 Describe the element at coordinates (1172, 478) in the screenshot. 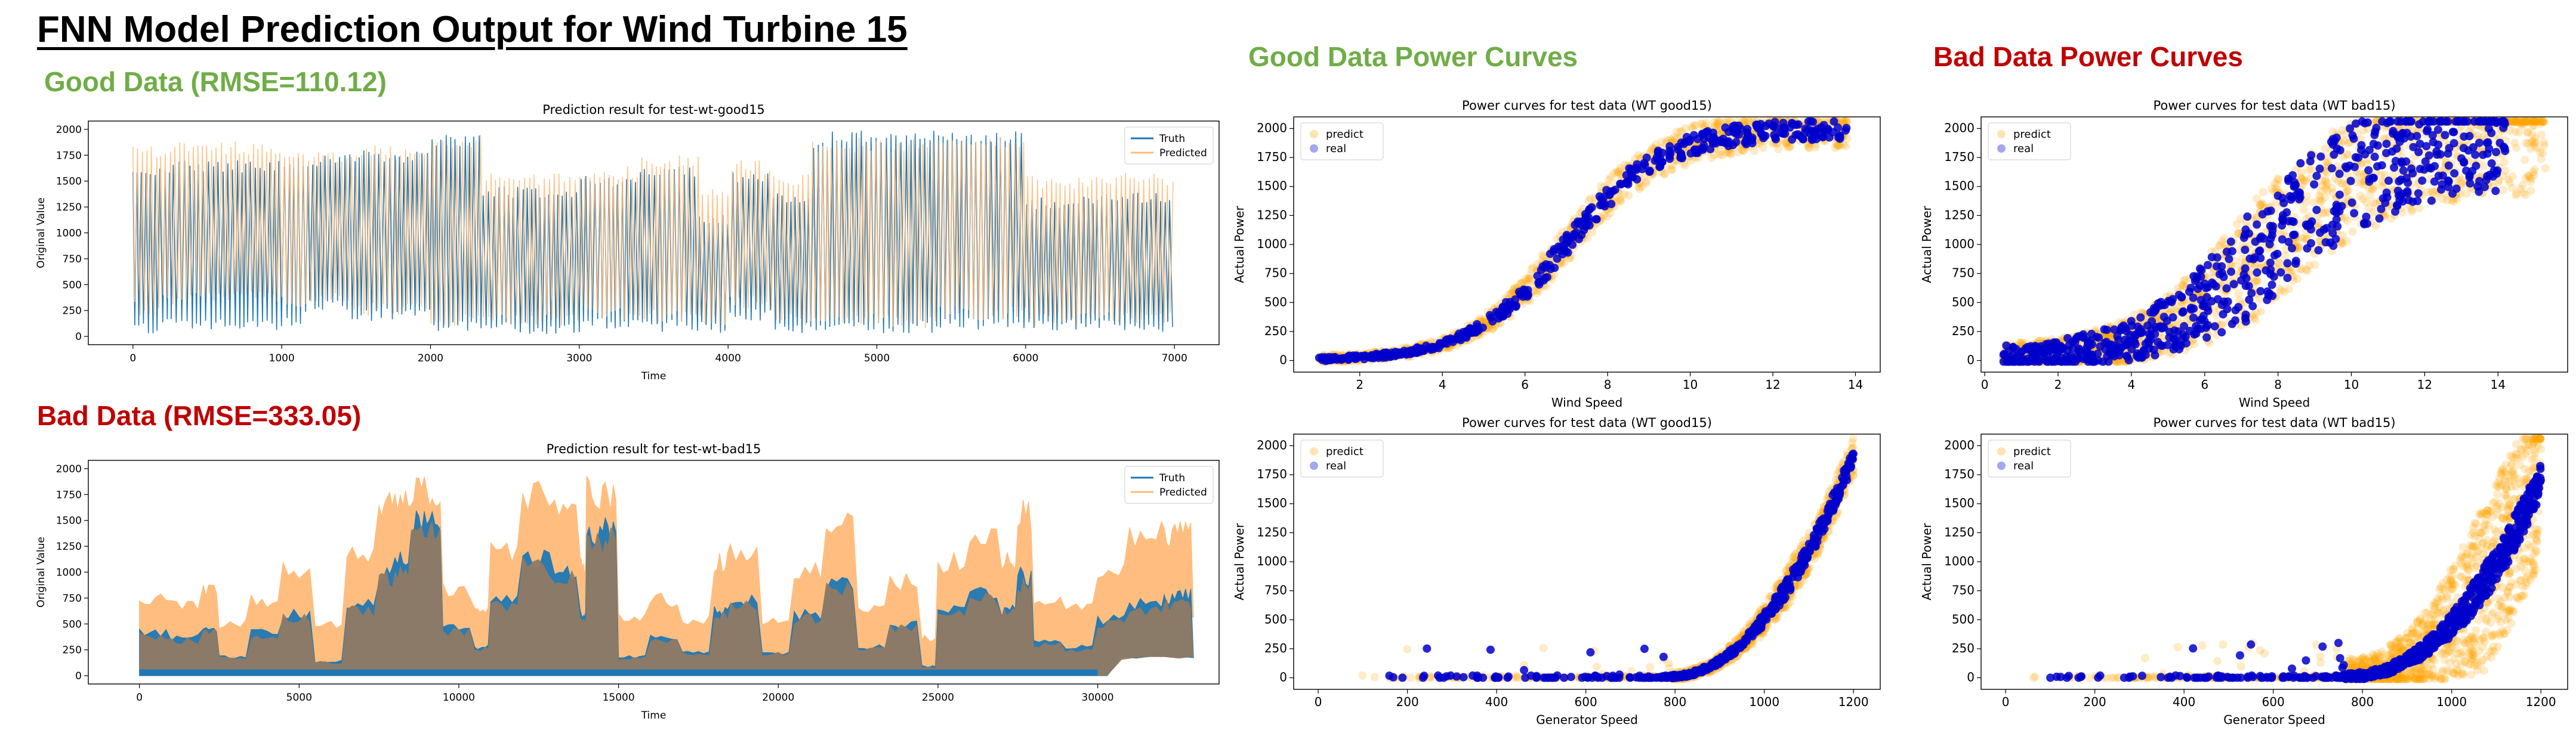

I see `legend-label: Truth` at that location.